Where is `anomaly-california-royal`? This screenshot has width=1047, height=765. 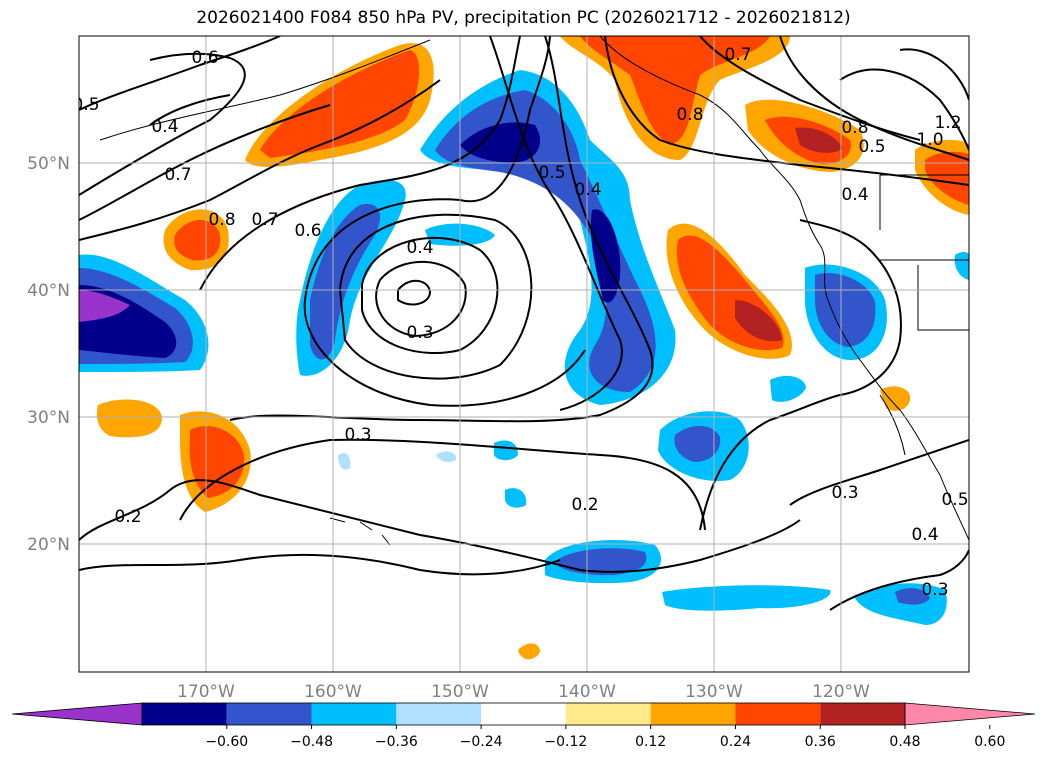
anomaly-california-royal is located at coordinates (845, 310).